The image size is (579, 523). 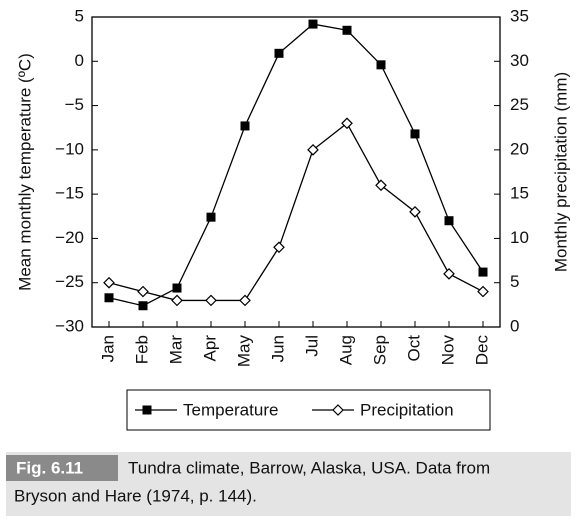 I want to click on x-tick-label: Aug, so click(x=345, y=350).